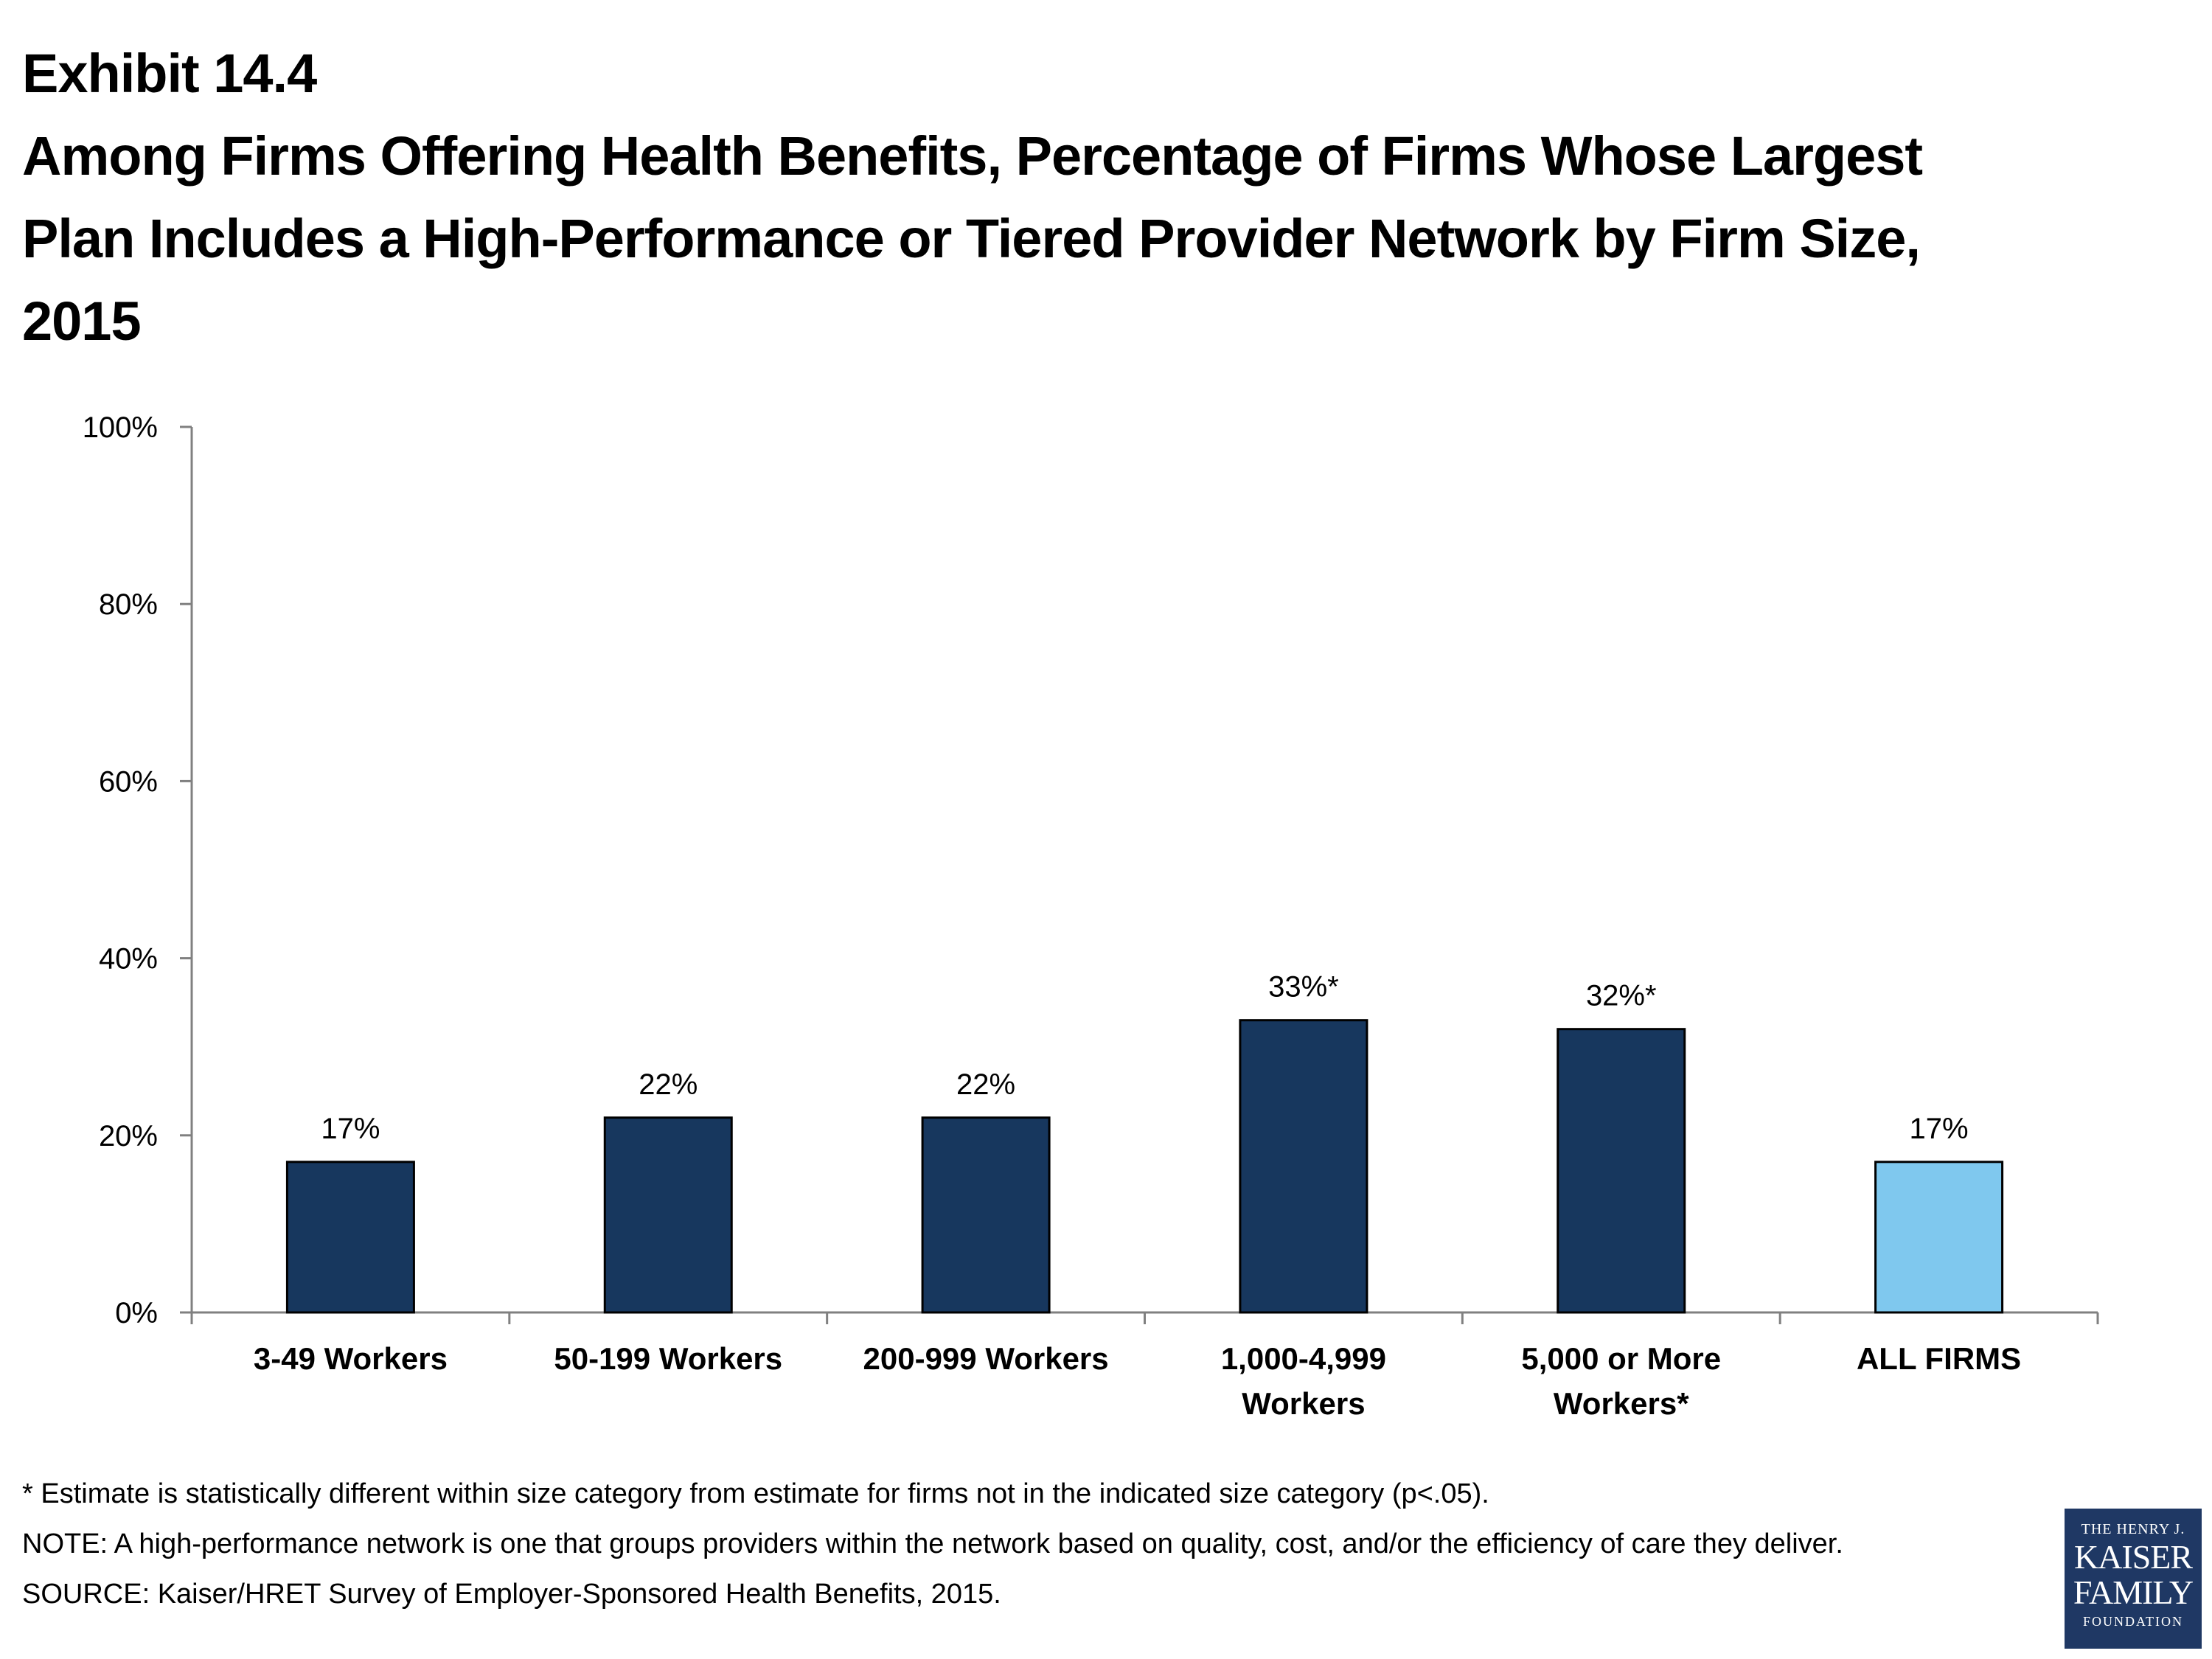  I want to click on logo-line-1: THE HENRY J., so click(2133, 1529).